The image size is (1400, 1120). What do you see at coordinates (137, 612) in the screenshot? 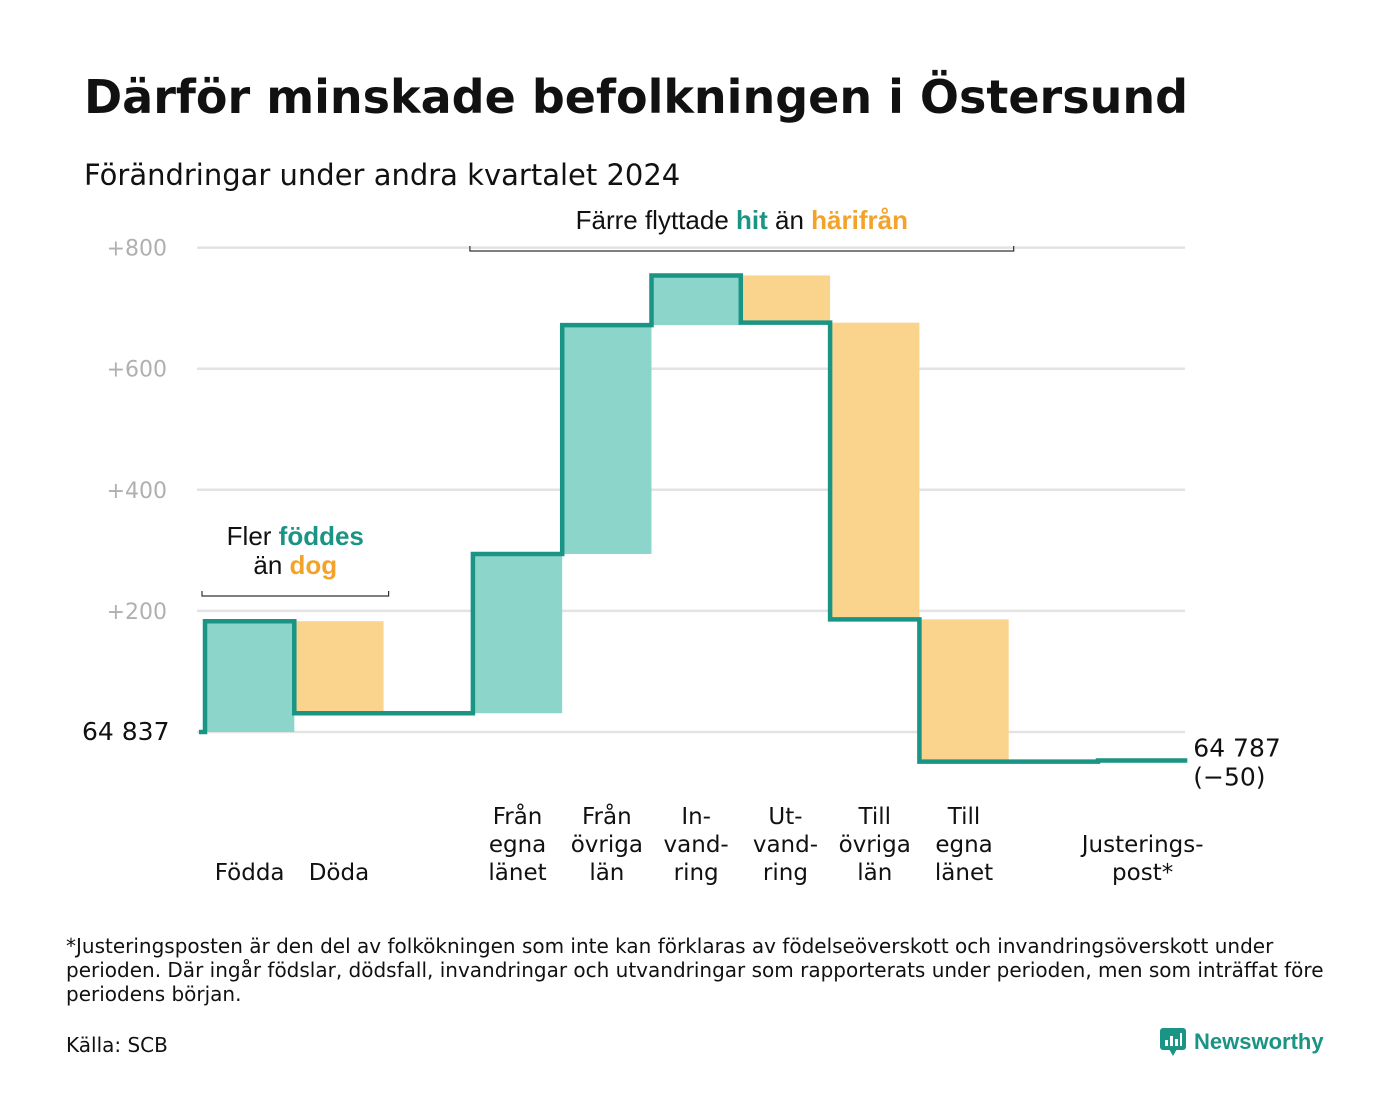
I see `y-tick-label: +200` at bounding box center [137, 612].